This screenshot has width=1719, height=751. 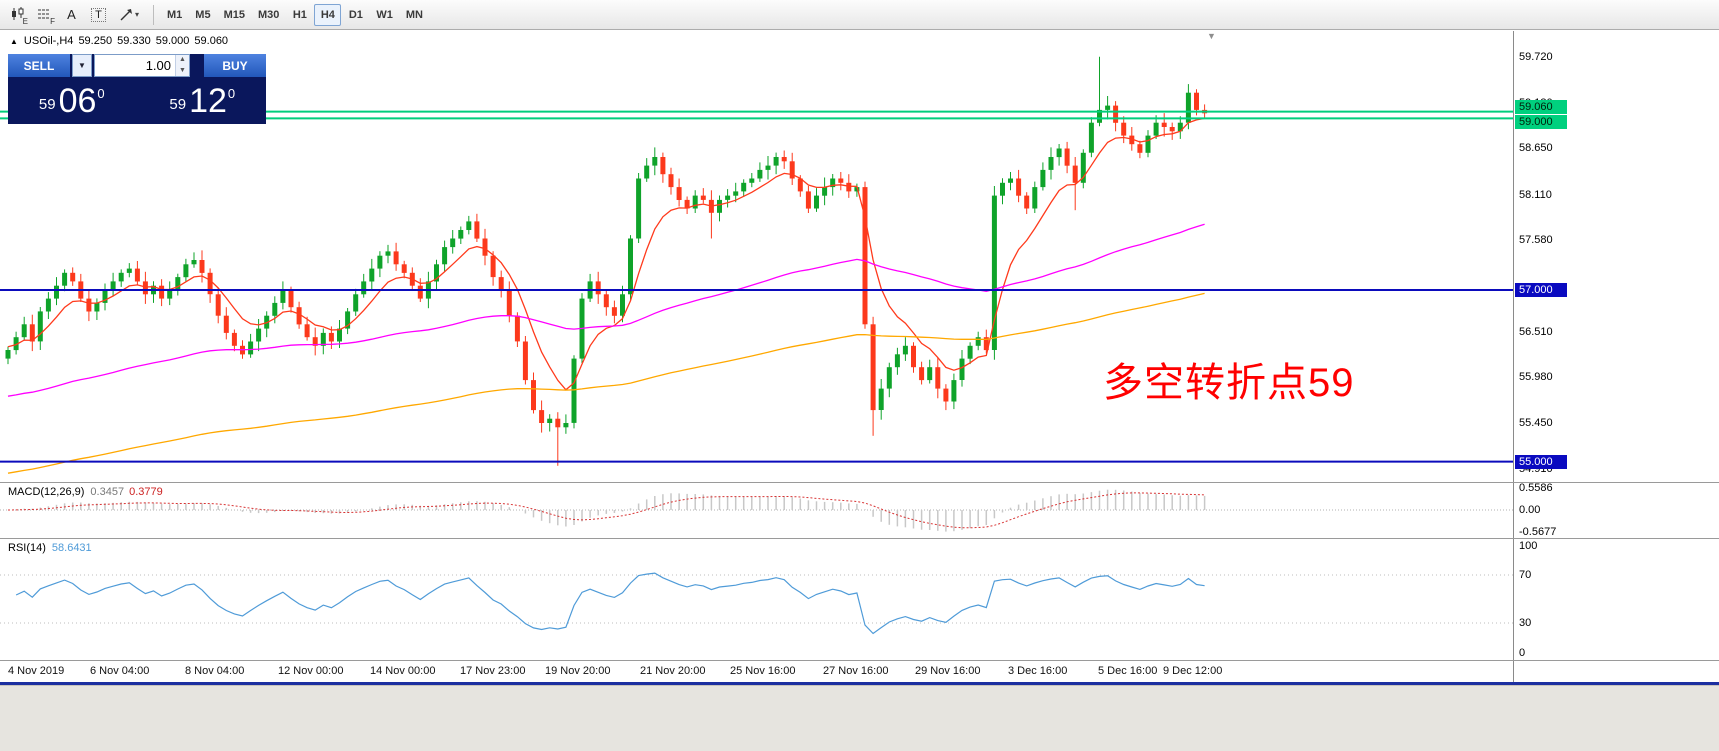 I want to click on price-axis-label: 57.580, so click(x=1536, y=240).